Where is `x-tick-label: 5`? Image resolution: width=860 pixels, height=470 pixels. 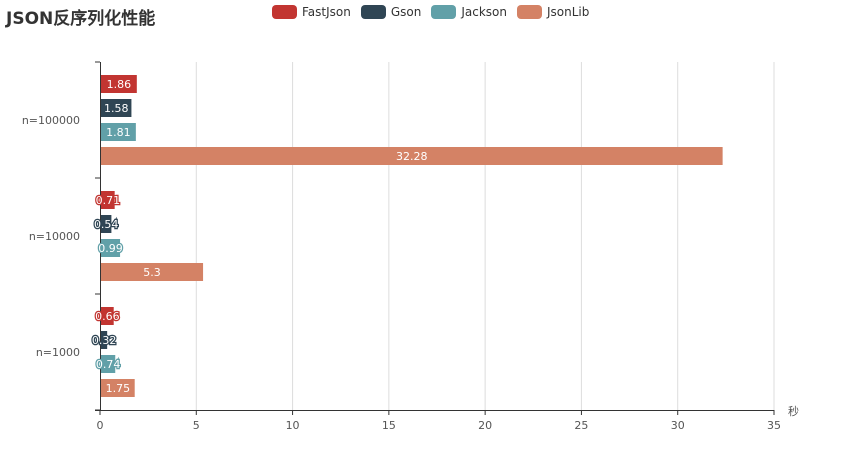
x-tick-label: 5 is located at coordinates (196, 425).